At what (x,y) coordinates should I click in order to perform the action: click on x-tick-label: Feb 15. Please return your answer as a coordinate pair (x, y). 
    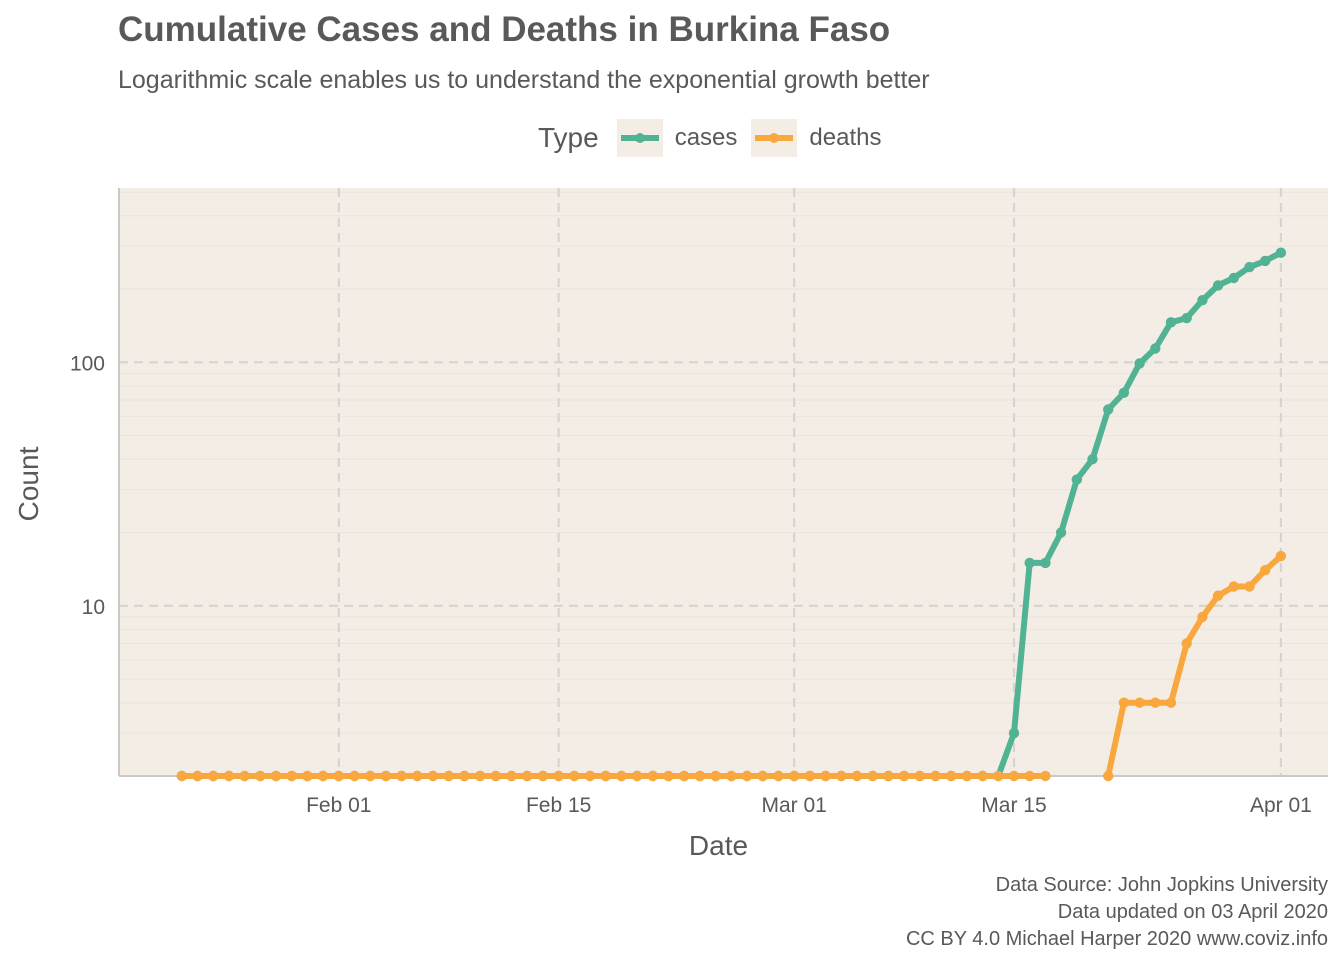
    Looking at the image, I should click on (558, 805).